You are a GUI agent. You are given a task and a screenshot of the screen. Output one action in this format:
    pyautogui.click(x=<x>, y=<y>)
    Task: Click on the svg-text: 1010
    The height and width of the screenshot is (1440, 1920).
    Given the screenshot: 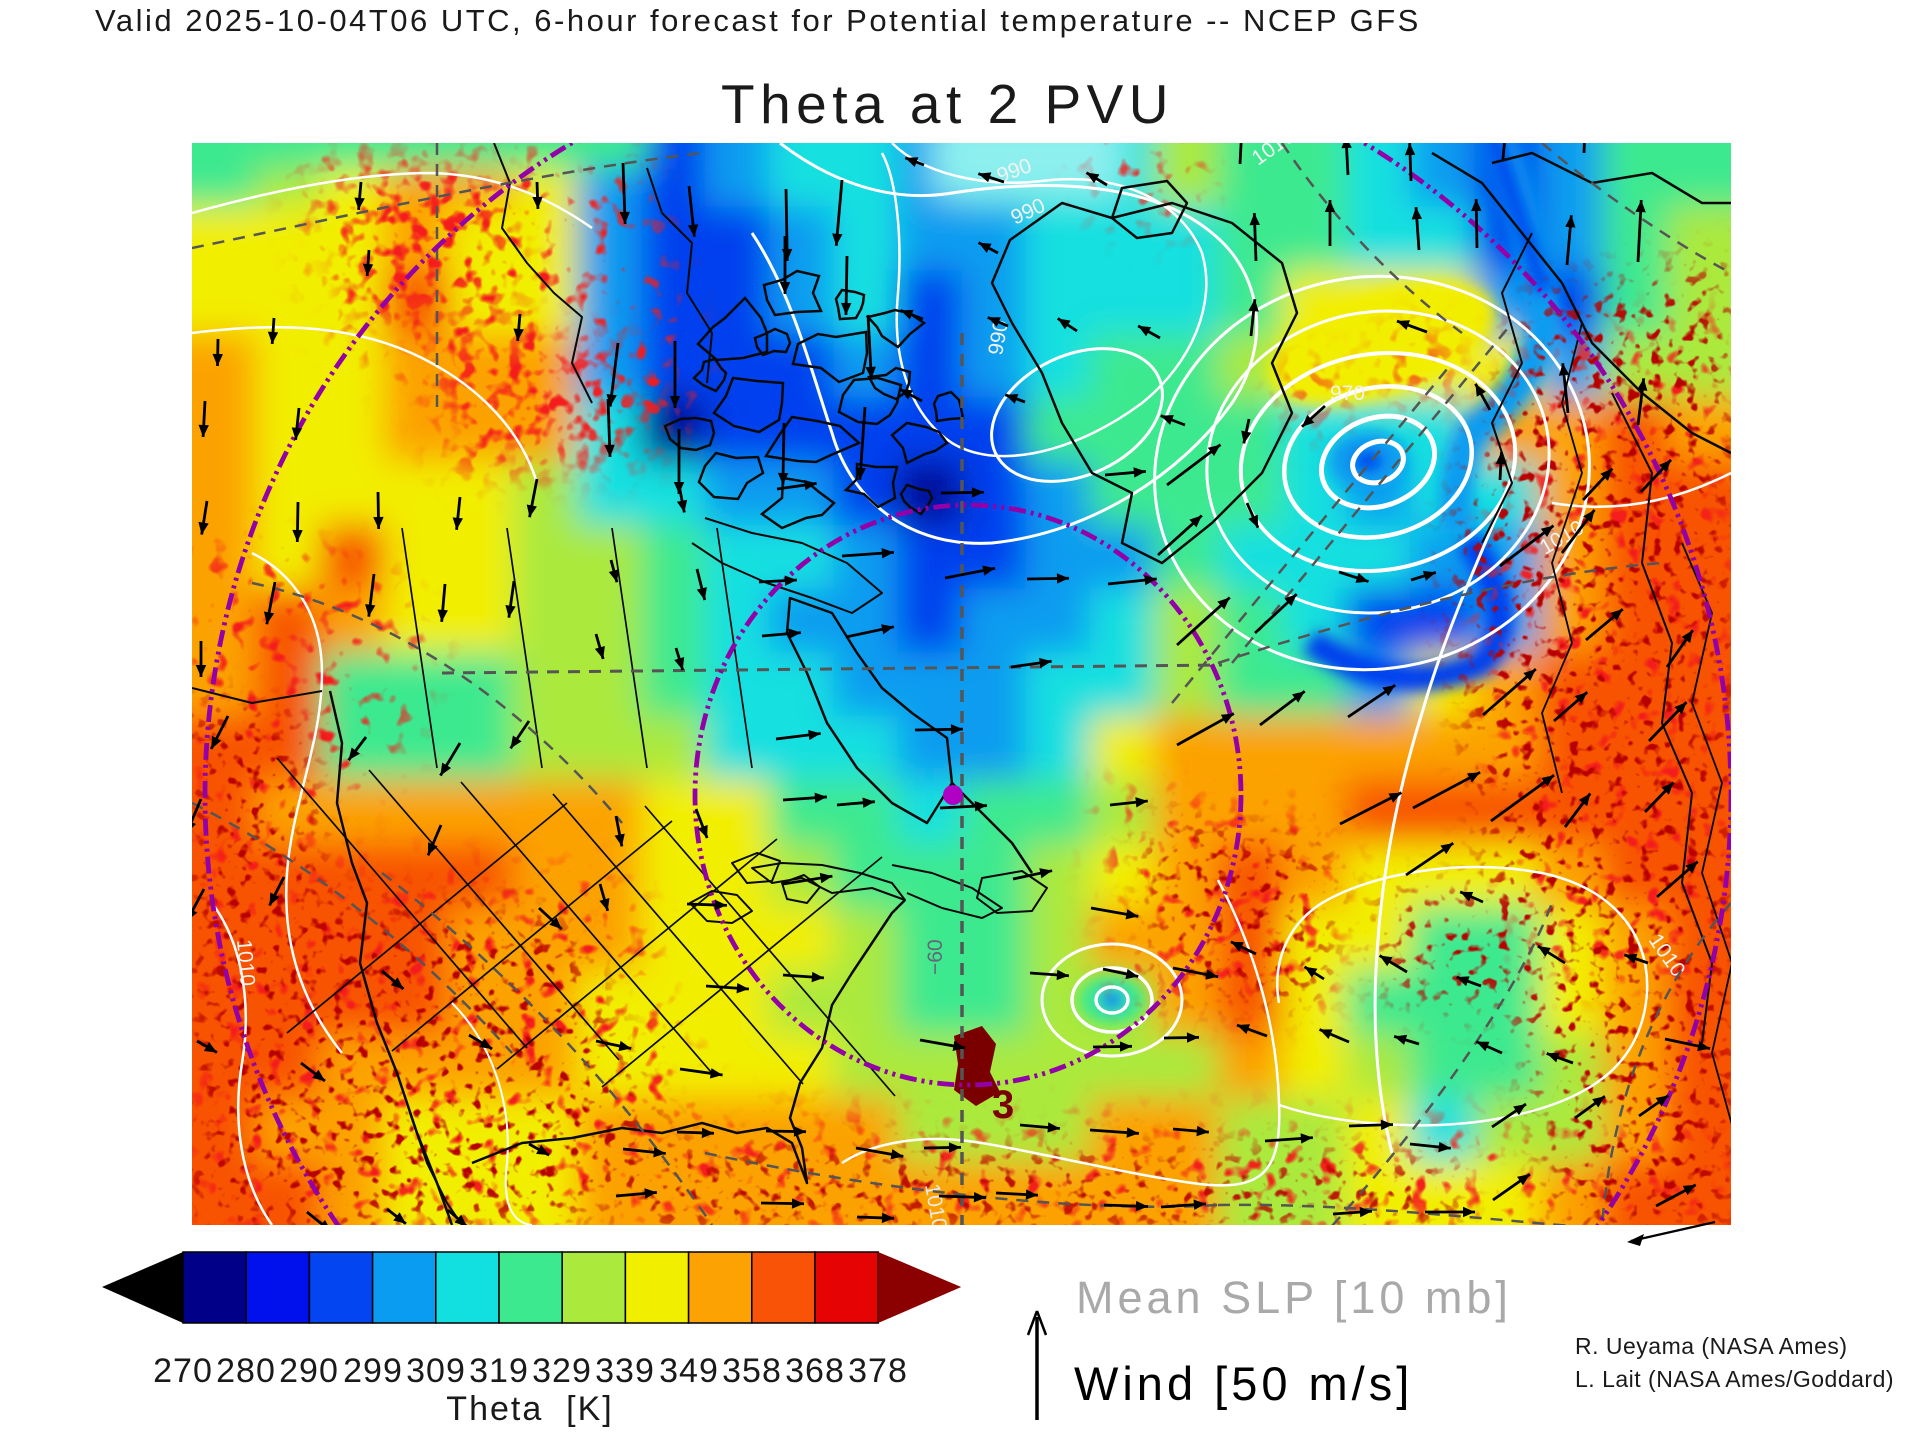 What is the action you would take?
    pyautogui.click(x=245, y=962)
    